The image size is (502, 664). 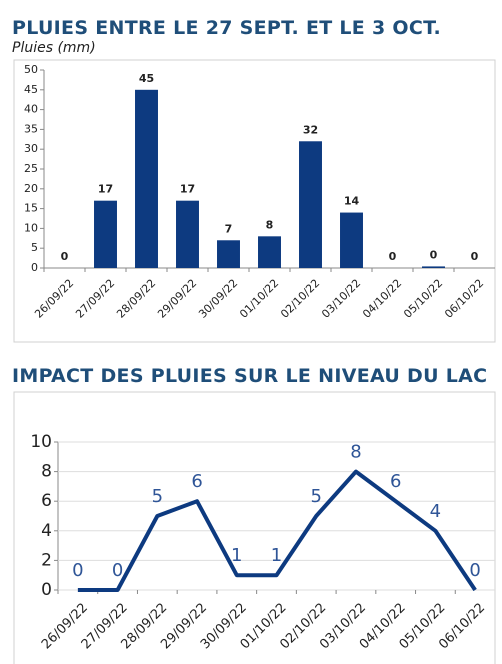 I want to click on data-label: 14, so click(x=352, y=201).